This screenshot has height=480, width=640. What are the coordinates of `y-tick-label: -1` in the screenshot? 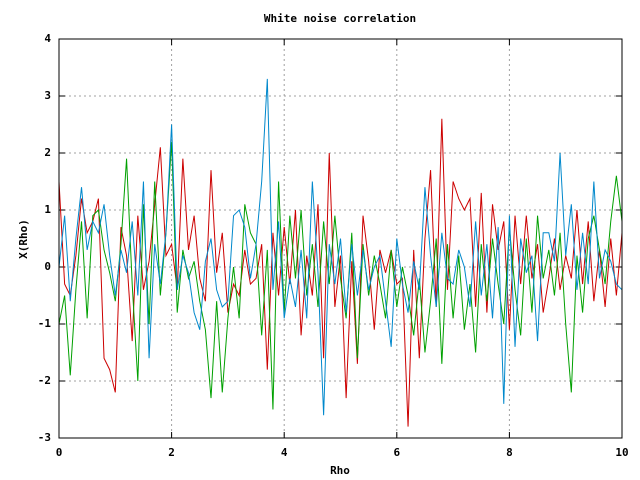 It's located at (45, 323).